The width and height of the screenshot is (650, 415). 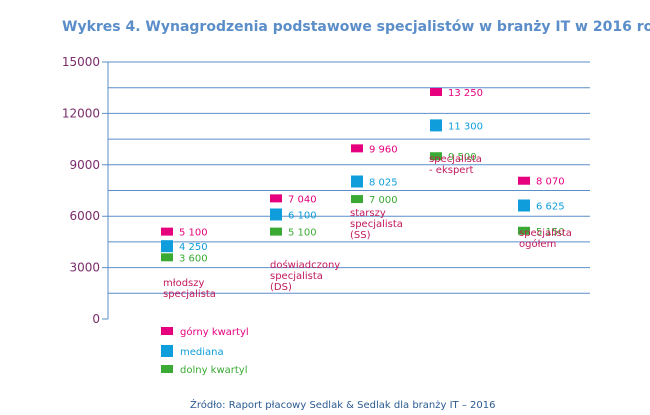 What do you see at coordinates (305, 265) in the screenshot?
I see `category-label: doświadczony` at bounding box center [305, 265].